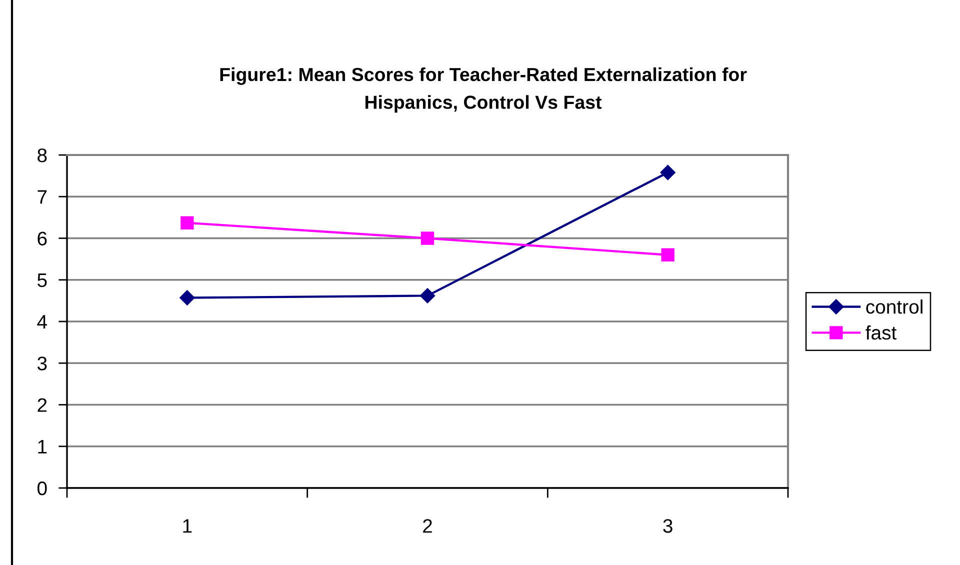 Image resolution: width=960 pixels, height=565 pixels. I want to click on legend-label: fast, so click(881, 332).